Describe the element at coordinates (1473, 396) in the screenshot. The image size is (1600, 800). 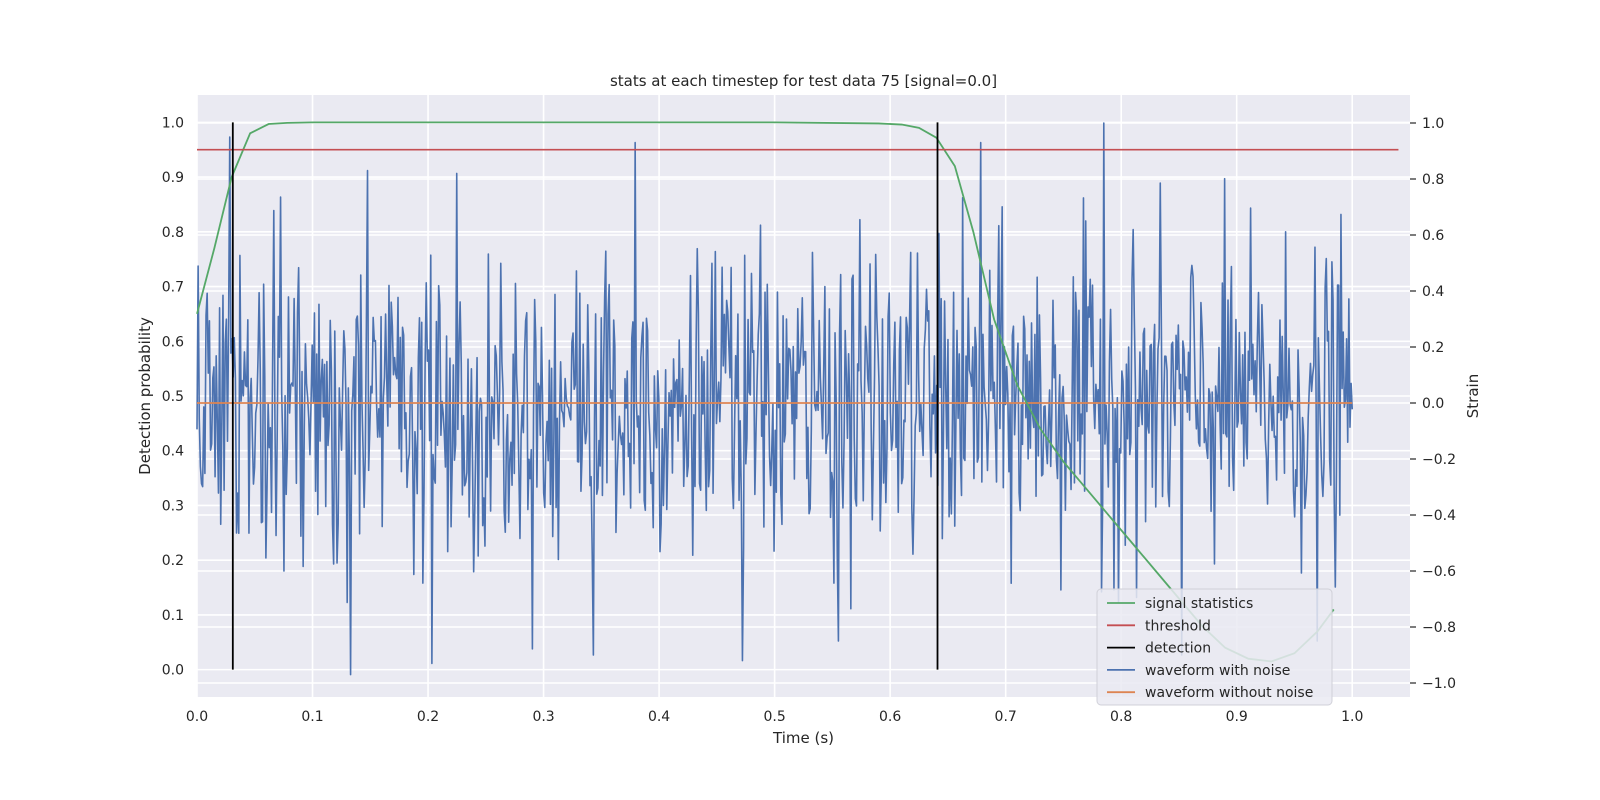
I see `y2-axis-title: Strain` at that location.